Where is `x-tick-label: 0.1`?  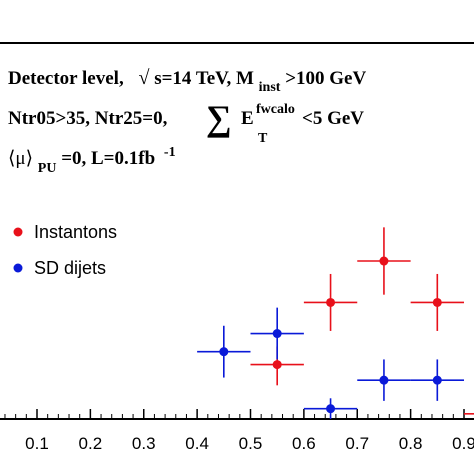
x-tick-label: 0.1 is located at coordinates (37, 443).